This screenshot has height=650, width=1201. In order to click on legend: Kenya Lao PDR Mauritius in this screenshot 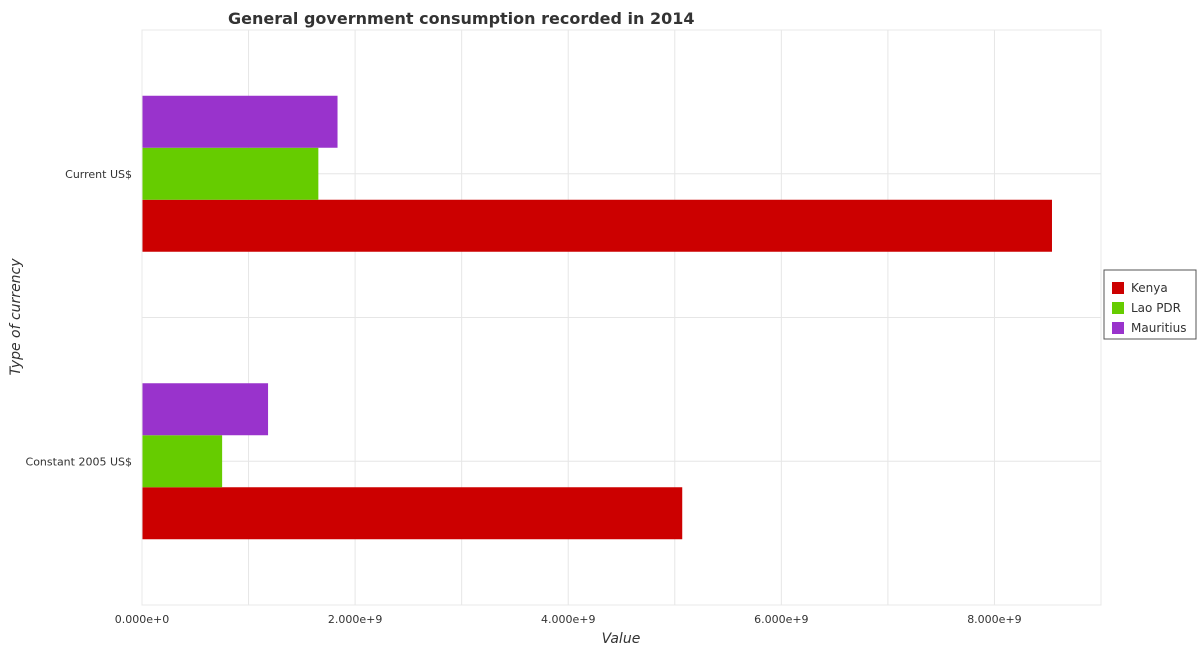, I will do `click(1150, 304)`.